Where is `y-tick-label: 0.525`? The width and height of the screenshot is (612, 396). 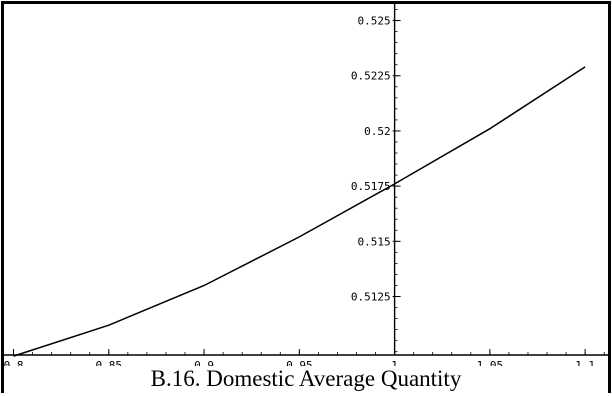
y-tick-label: 0.525 is located at coordinates (373, 21).